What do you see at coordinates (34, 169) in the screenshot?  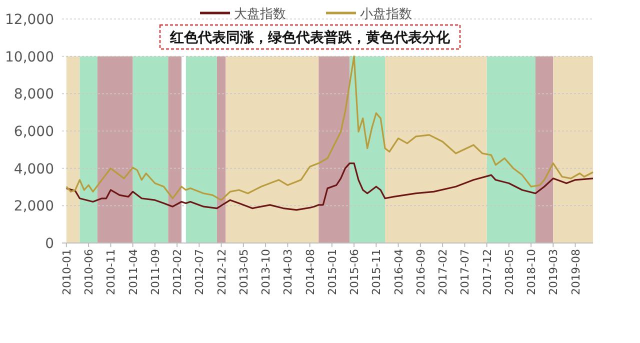 I see `y-tick-label: 4,000` at bounding box center [34, 169].